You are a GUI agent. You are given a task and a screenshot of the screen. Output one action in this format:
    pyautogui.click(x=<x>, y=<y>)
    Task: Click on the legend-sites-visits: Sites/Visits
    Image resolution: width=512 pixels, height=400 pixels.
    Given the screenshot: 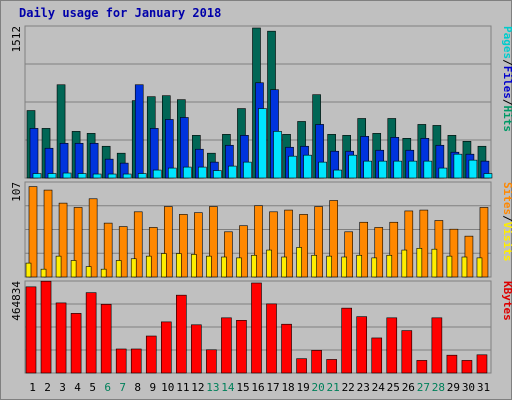 What is the action you would take?
    pyautogui.click(x=506, y=222)
    